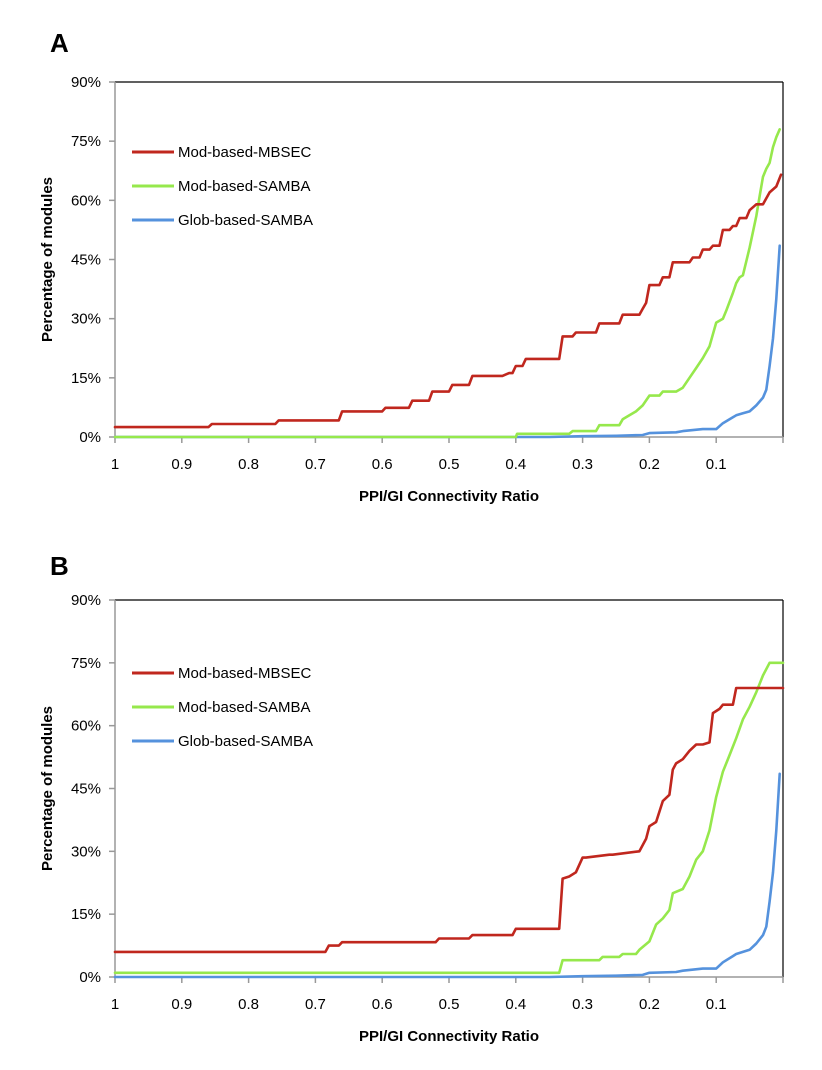  What do you see at coordinates (59, 43) in the screenshot?
I see `panel-label-a: A` at bounding box center [59, 43].